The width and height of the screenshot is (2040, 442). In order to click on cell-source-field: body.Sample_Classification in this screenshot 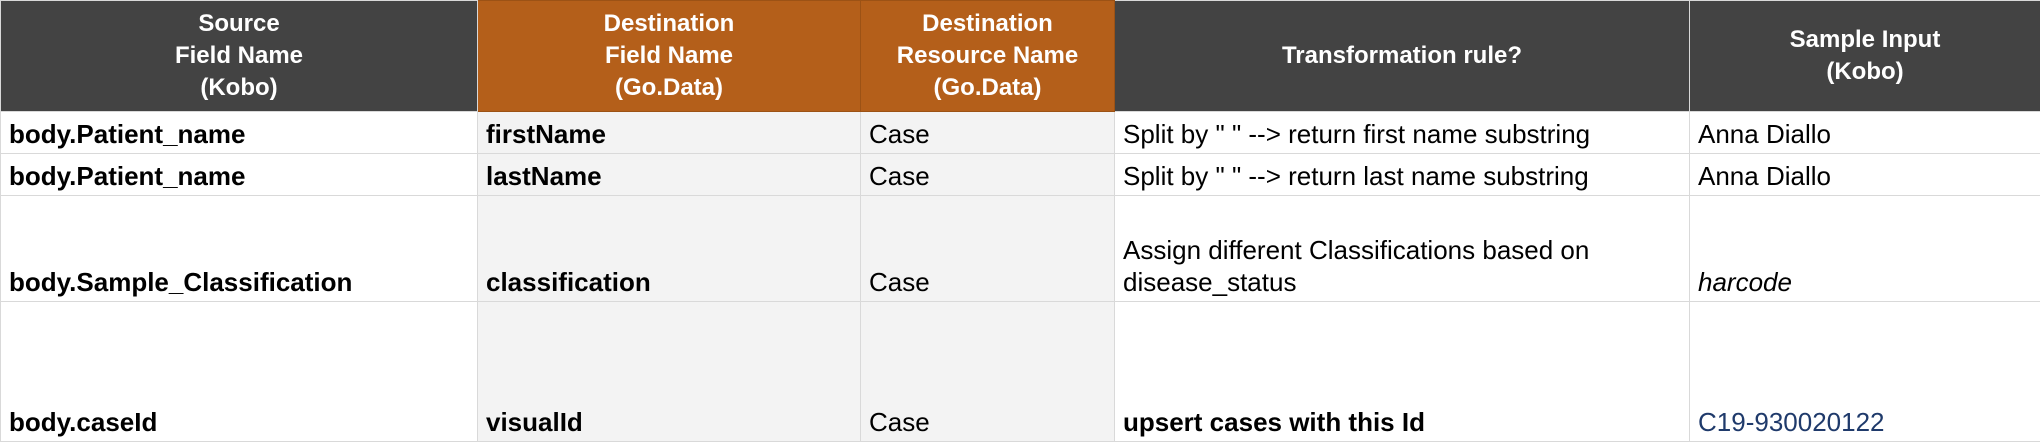, I will do `click(239, 249)`.